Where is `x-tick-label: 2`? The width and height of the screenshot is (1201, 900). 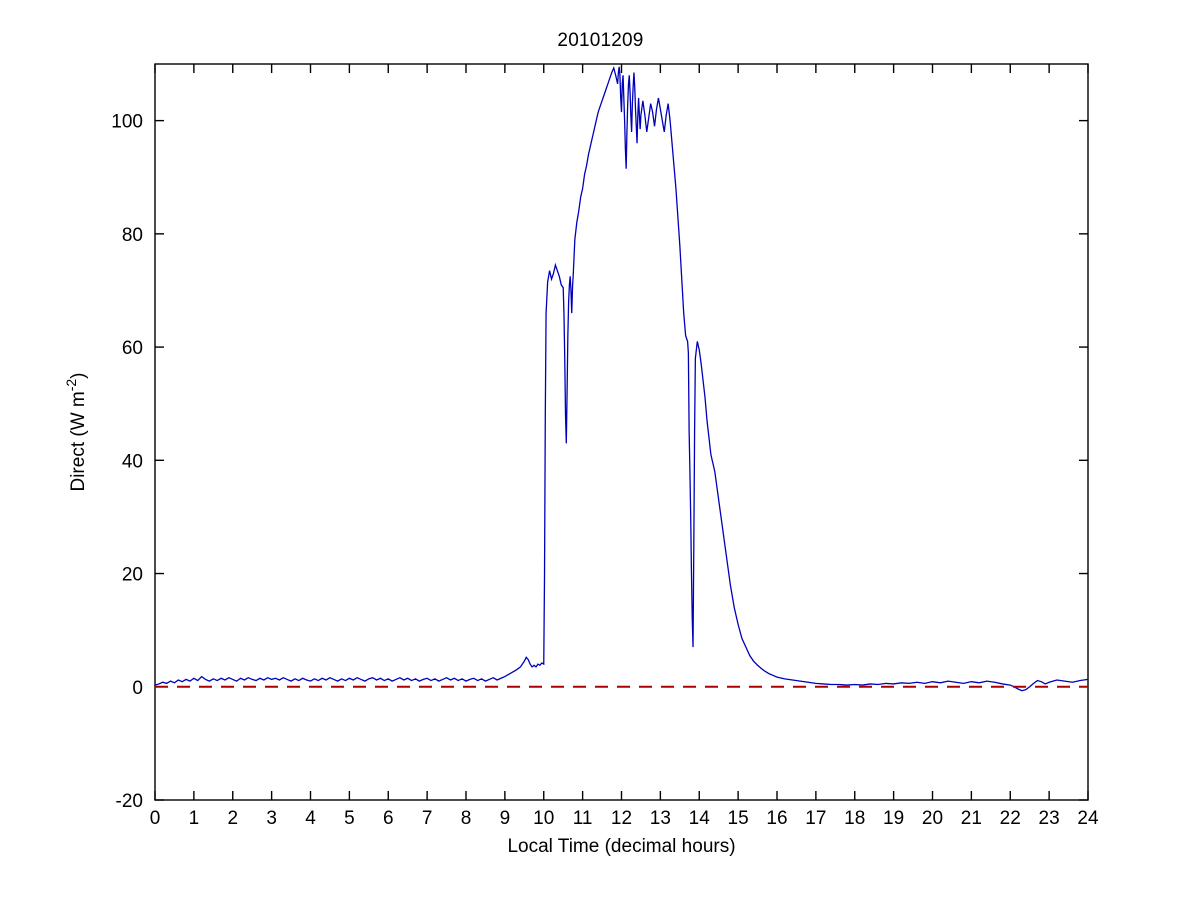
x-tick-label: 2 is located at coordinates (232, 818).